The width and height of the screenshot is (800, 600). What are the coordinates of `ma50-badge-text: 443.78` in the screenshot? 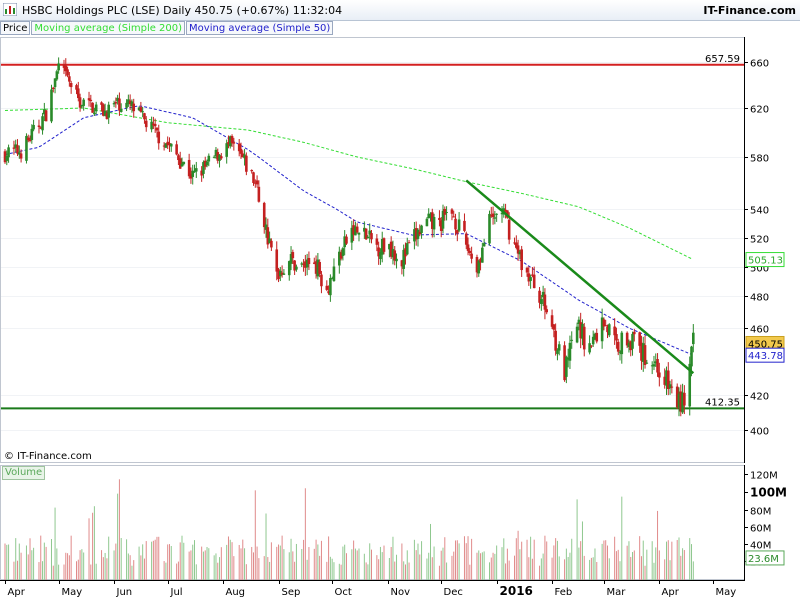 It's located at (765, 356).